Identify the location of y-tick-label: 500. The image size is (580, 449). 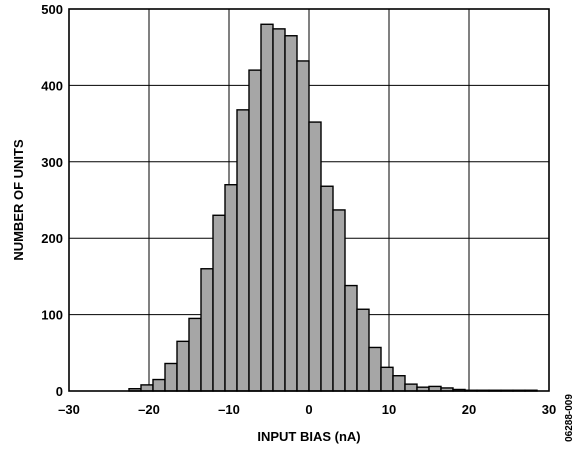
(52, 9).